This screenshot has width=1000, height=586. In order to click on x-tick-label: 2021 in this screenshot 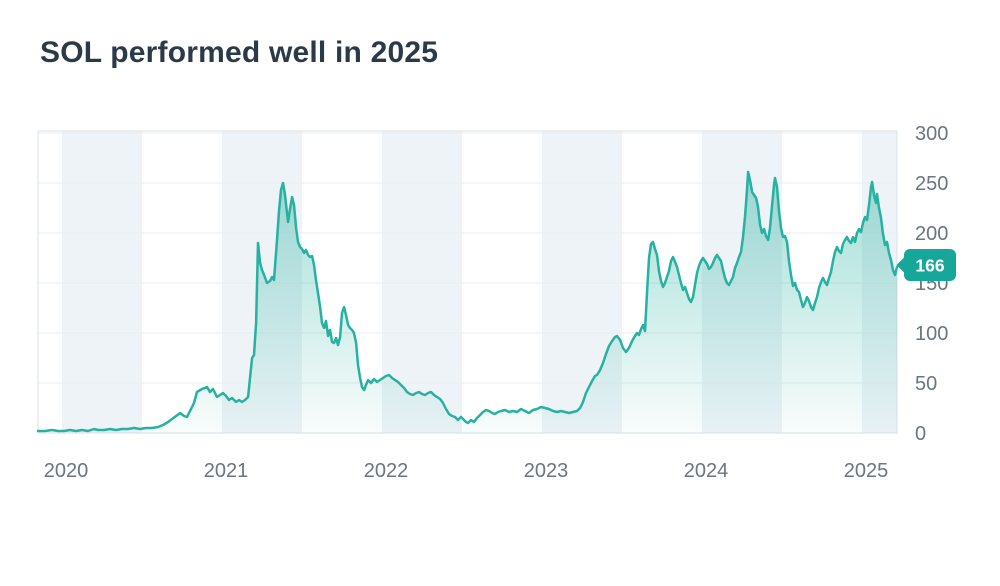, I will do `click(226, 471)`.